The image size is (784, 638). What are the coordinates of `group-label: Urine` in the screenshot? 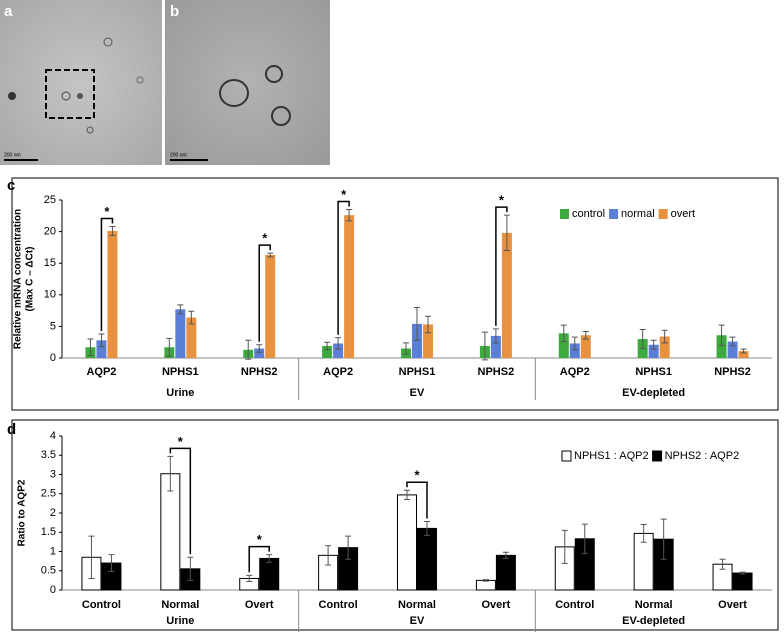 It's located at (180, 621).